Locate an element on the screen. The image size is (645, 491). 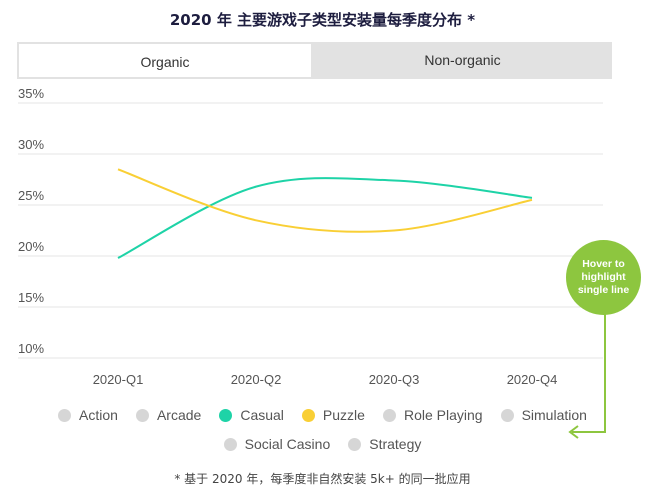
x-tick-label: 2020-Q4 is located at coordinates (532, 379).